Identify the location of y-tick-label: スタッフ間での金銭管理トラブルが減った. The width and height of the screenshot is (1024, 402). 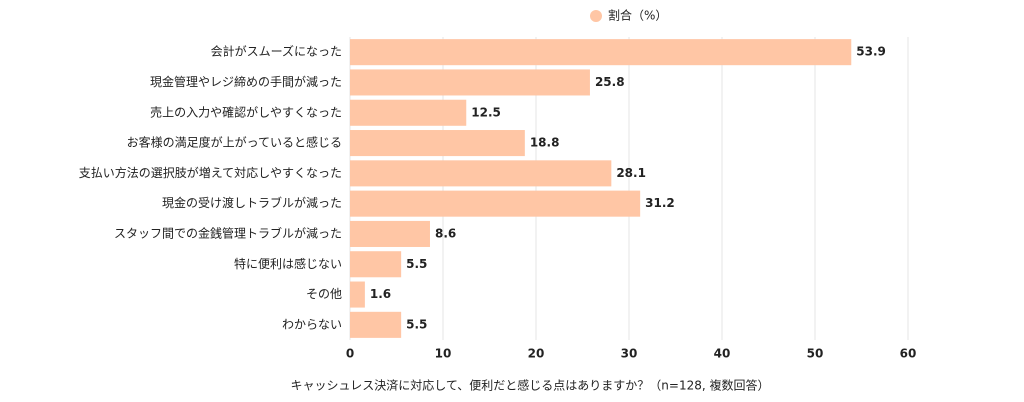
(228, 232).